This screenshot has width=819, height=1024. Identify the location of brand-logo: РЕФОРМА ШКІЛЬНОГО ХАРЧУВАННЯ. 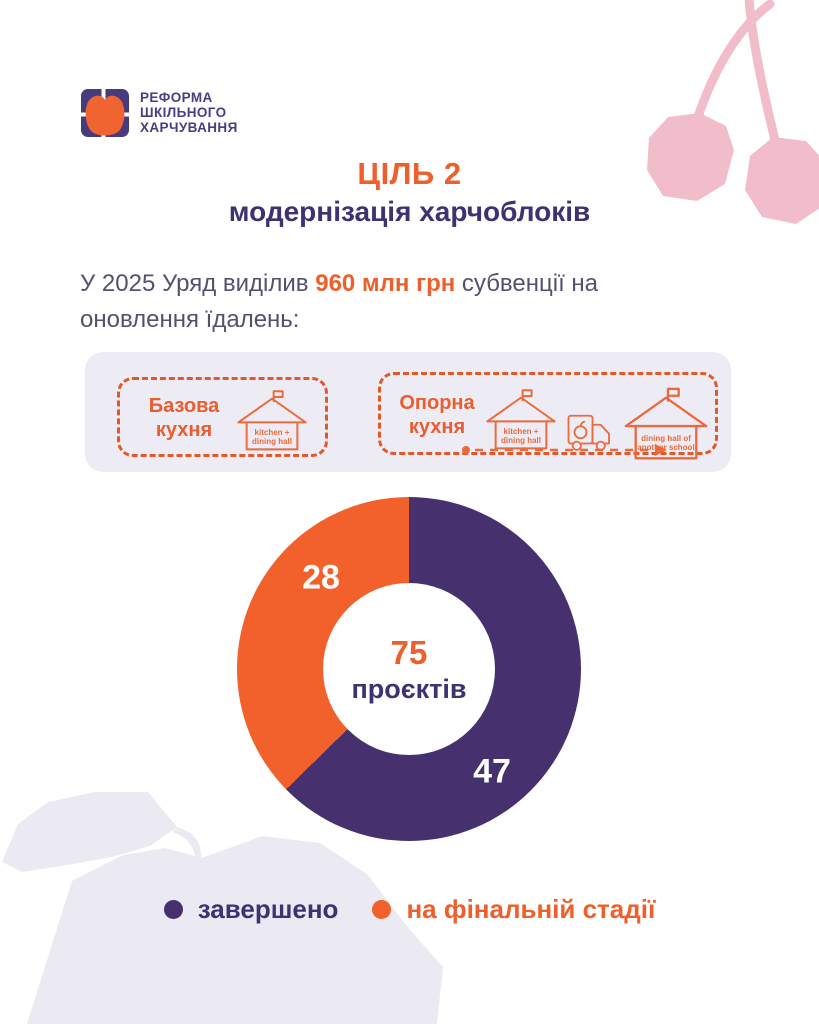
(159, 113).